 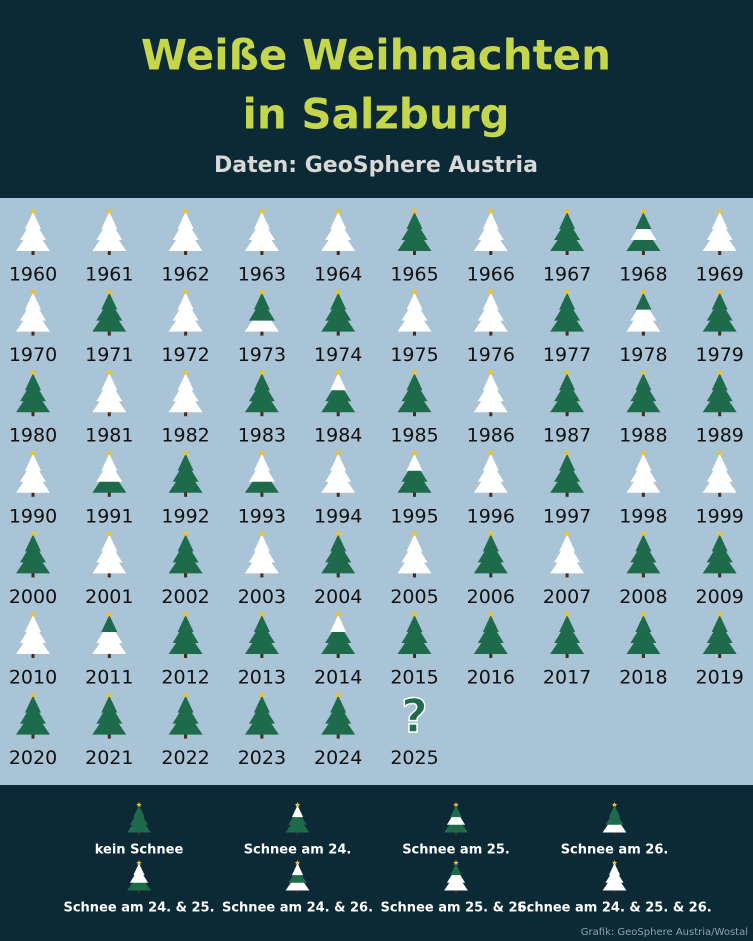 What do you see at coordinates (414, 436) in the screenshot?
I see `year-label: 1985` at bounding box center [414, 436].